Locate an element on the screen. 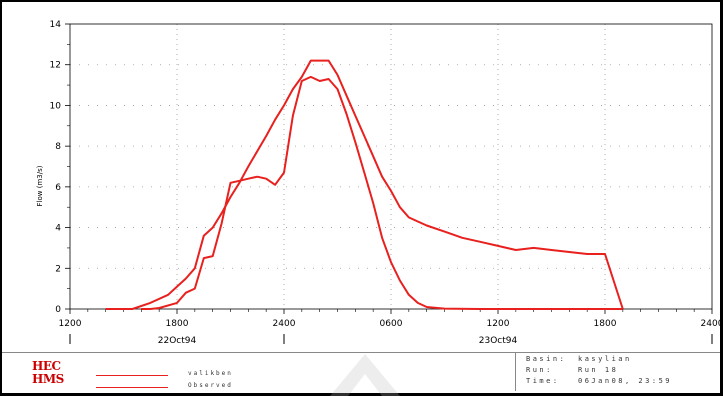 This screenshot has height=396, width=723. basin-row: Basin: kasylian is located at coordinates (579, 359).